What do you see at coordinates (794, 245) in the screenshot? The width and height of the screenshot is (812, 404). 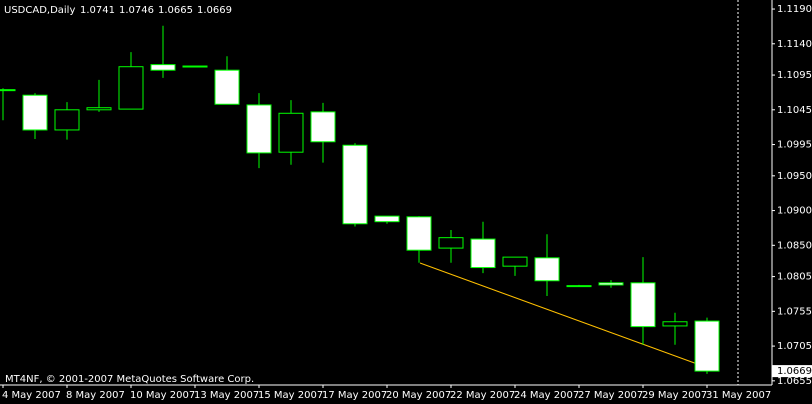 I see `y-tick-label: 1.0850` at bounding box center [794, 245].